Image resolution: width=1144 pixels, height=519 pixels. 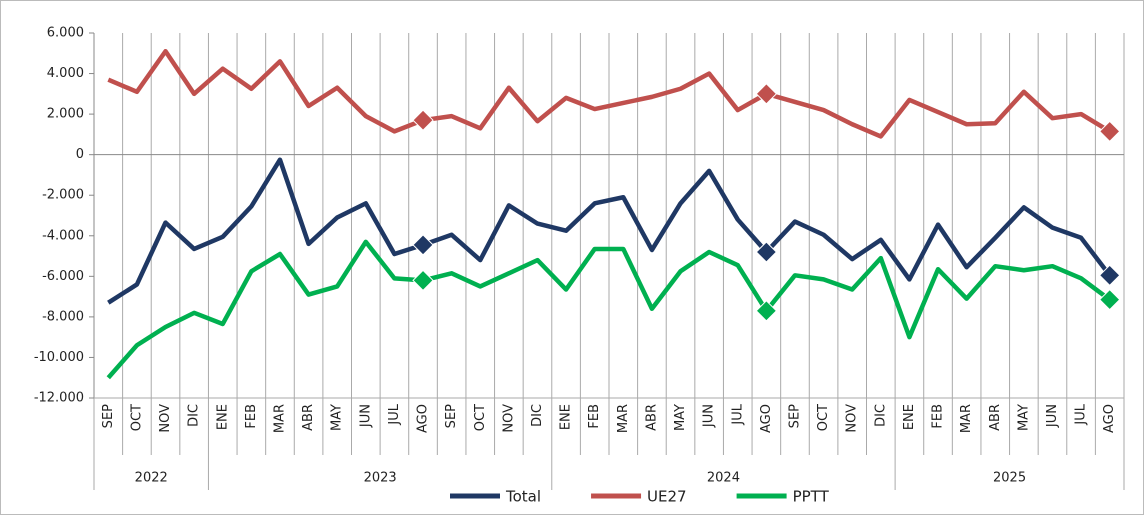 I want to click on y-tick-label: -4.000, so click(x=63, y=235).